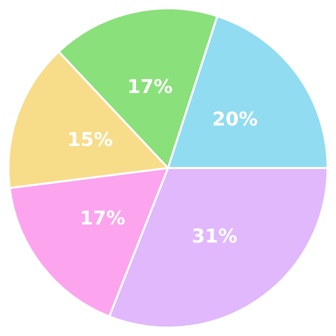 Image resolution: width=336 pixels, height=336 pixels. Describe the element at coordinates (235, 119) in the screenshot. I see `data-label: 20%` at that location.